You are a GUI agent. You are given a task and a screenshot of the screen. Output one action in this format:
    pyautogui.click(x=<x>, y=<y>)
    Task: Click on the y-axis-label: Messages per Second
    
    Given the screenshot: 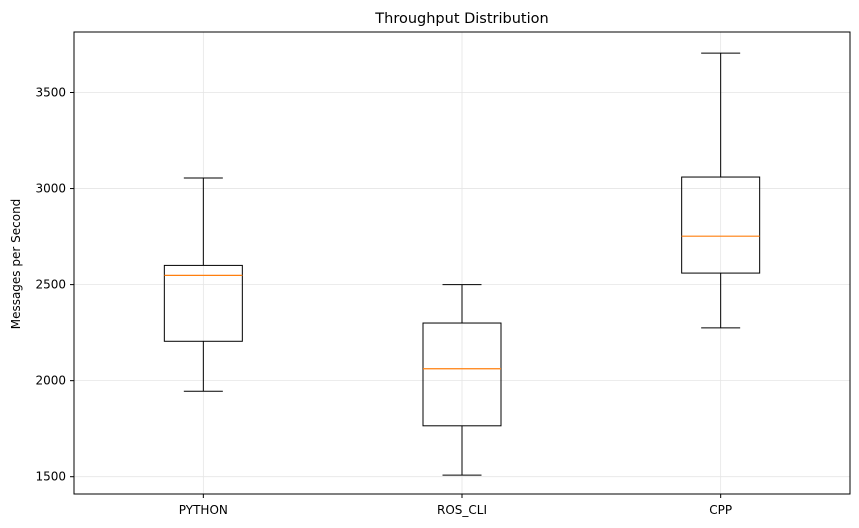 What is the action you would take?
    pyautogui.click(x=16, y=264)
    